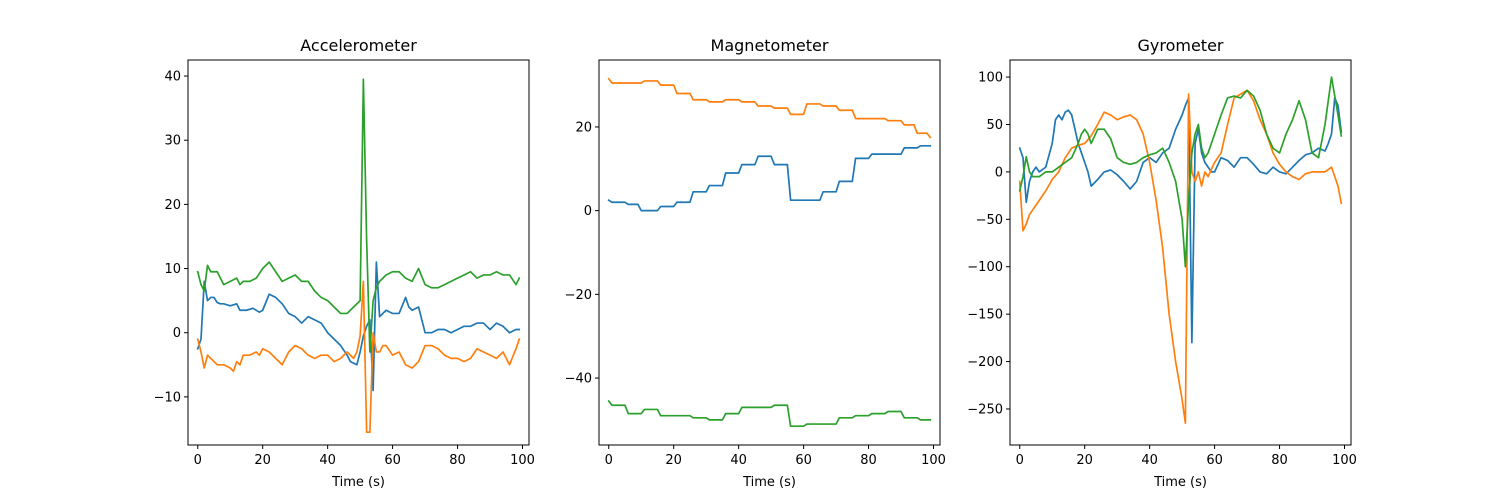  What do you see at coordinates (985, 267) in the screenshot?
I see `gyrometer-y-tick-label: −100` at bounding box center [985, 267].